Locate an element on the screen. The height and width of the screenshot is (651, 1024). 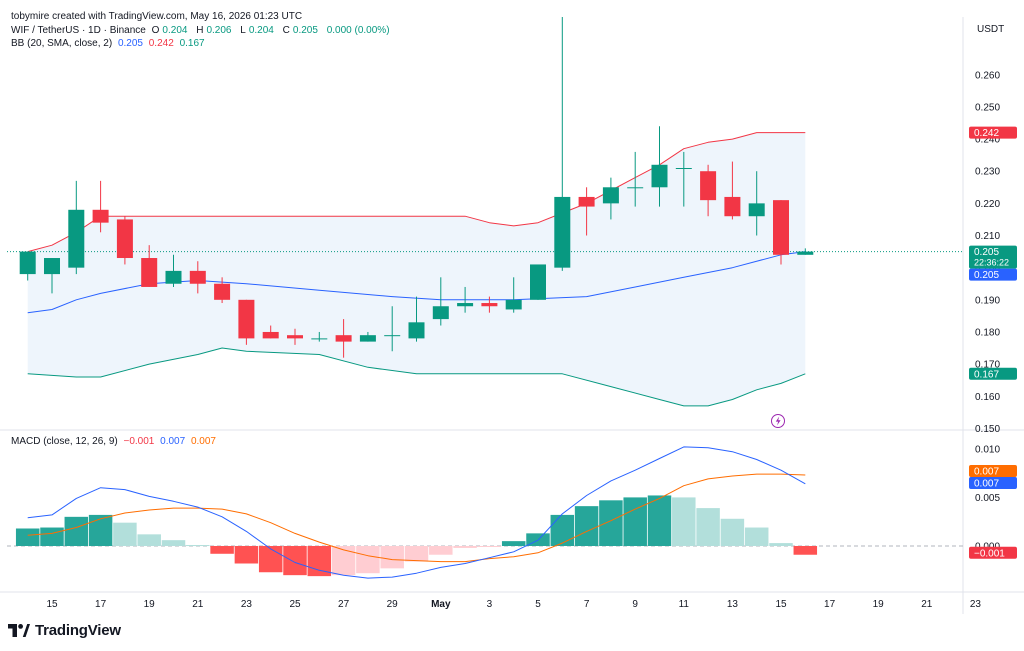
price-tick-label: 0.220 is located at coordinates (987, 204).